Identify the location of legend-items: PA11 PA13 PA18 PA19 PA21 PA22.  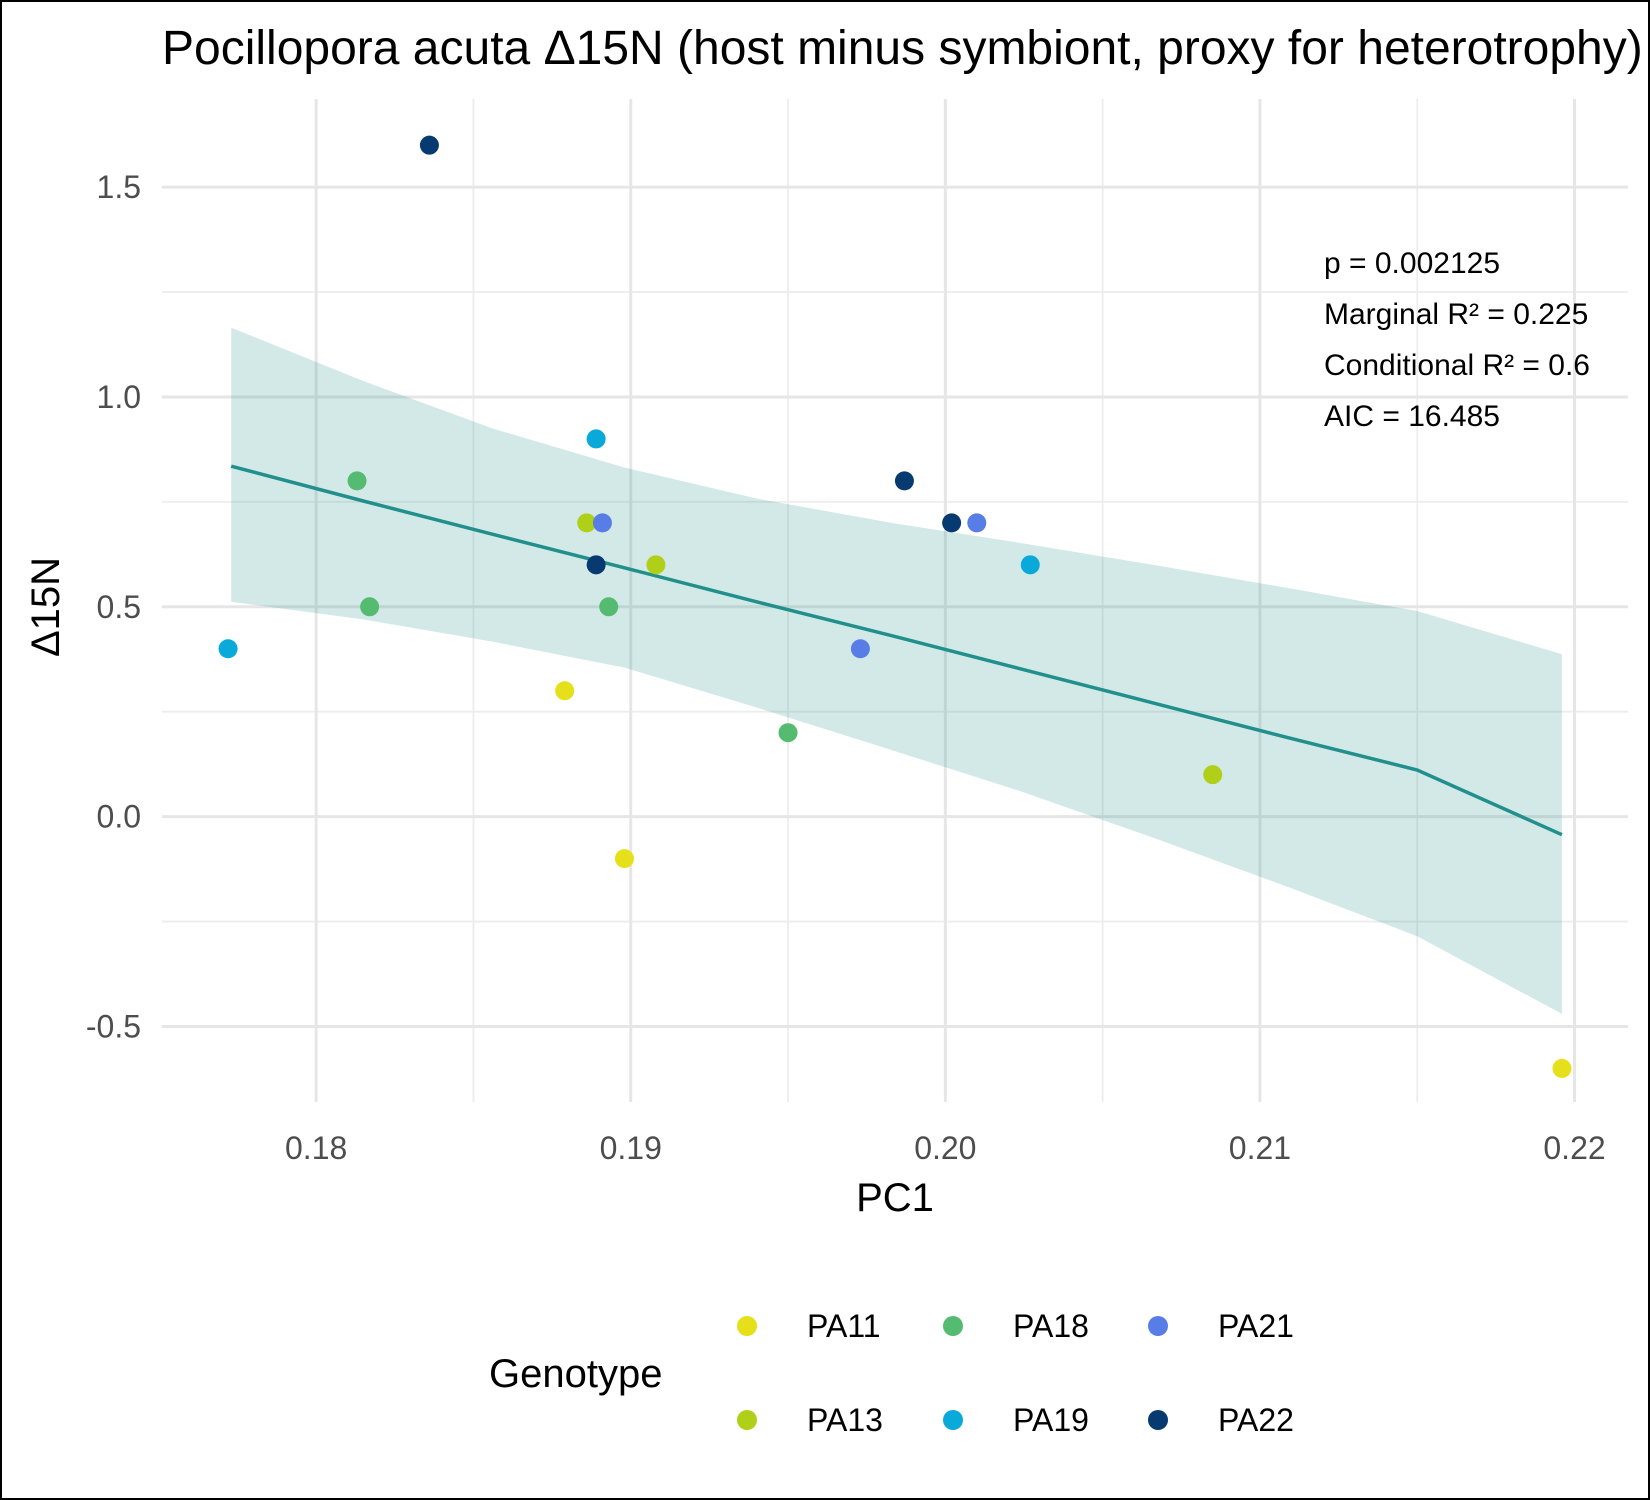
(1015, 1373).